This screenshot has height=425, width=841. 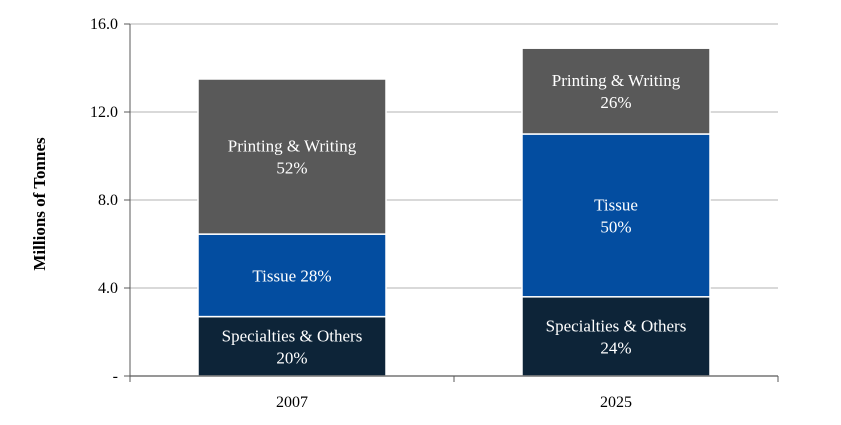 I want to click on y-tick-label: -, so click(x=115, y=376).